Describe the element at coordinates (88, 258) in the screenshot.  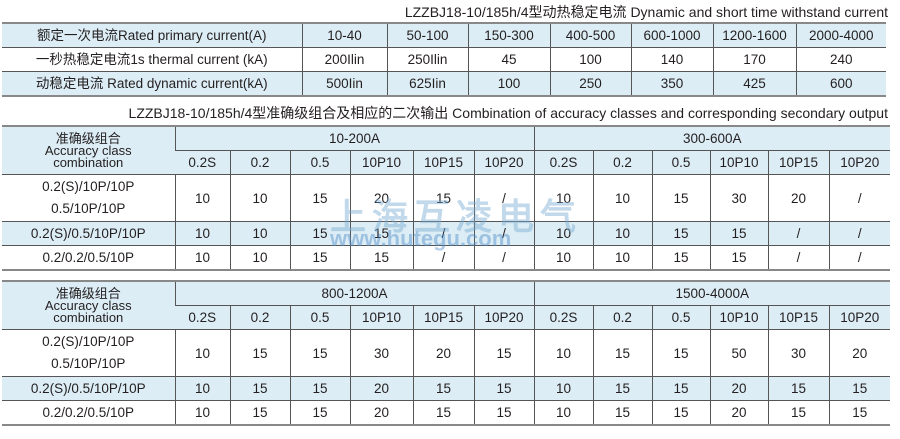
I see `cell: 0.2/0.2/0.5/10P` at that location.